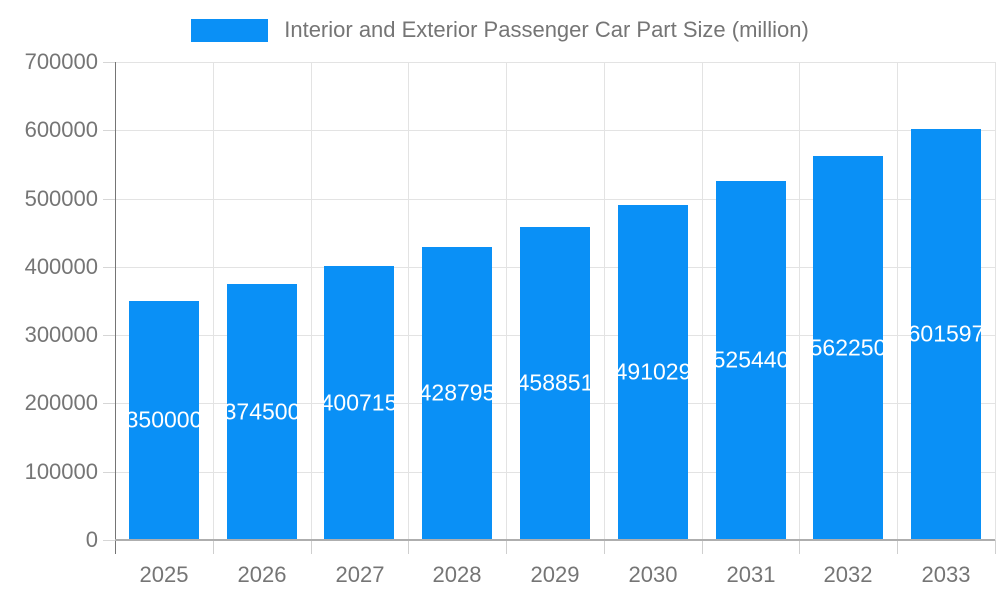 The height and width of the screenshot is (600, 1000). I want to click on bar-value-label: 400715, so click(359, 402).